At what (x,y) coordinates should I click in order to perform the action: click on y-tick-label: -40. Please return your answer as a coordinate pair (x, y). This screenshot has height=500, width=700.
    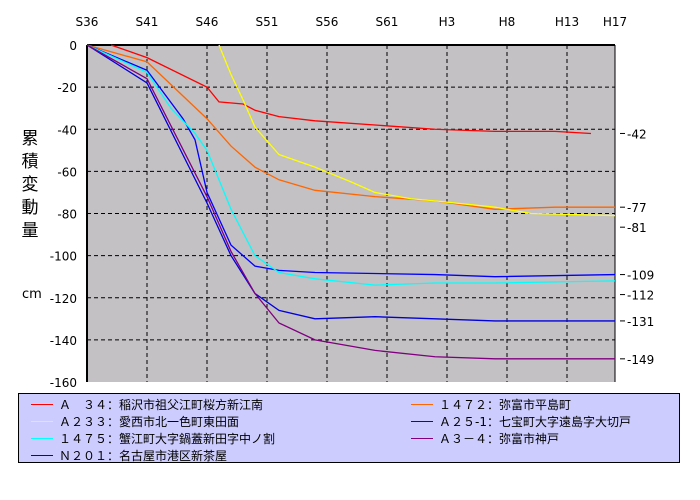
    Looking at the image, I should click on (67, 130).